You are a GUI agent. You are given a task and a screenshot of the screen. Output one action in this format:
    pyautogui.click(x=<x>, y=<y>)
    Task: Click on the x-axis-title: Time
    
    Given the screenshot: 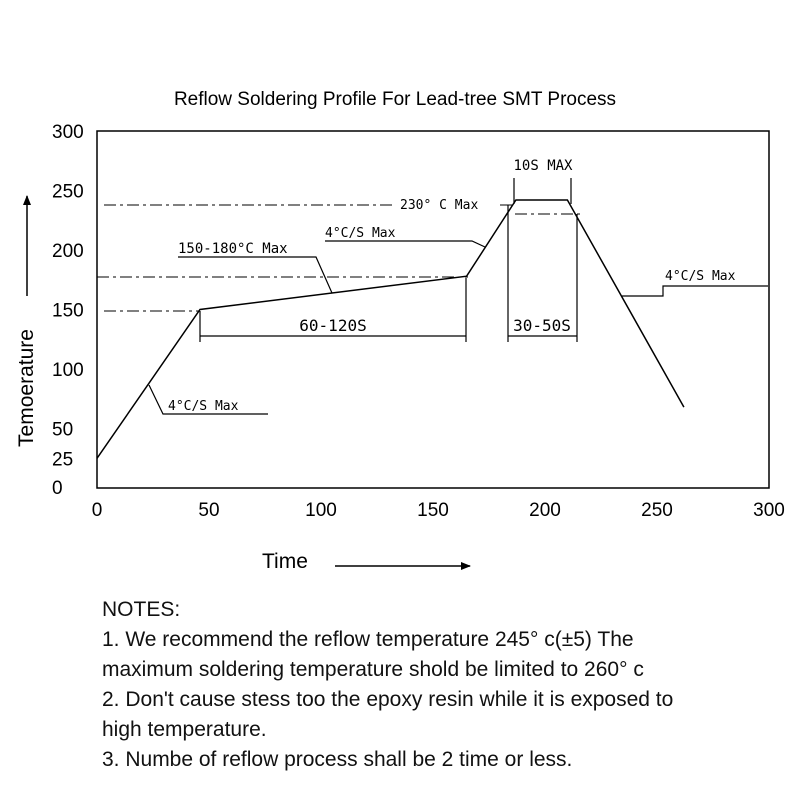 What is the action you would take?
    pyautogui.click(x=285, y=561)
    